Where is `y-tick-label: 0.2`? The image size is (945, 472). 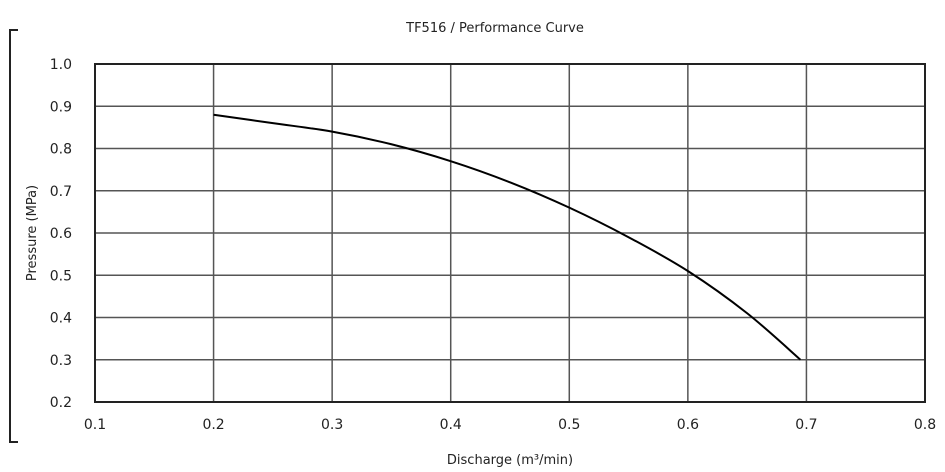
y-tick-label: 0.2 is located at coordinates (61, 403).